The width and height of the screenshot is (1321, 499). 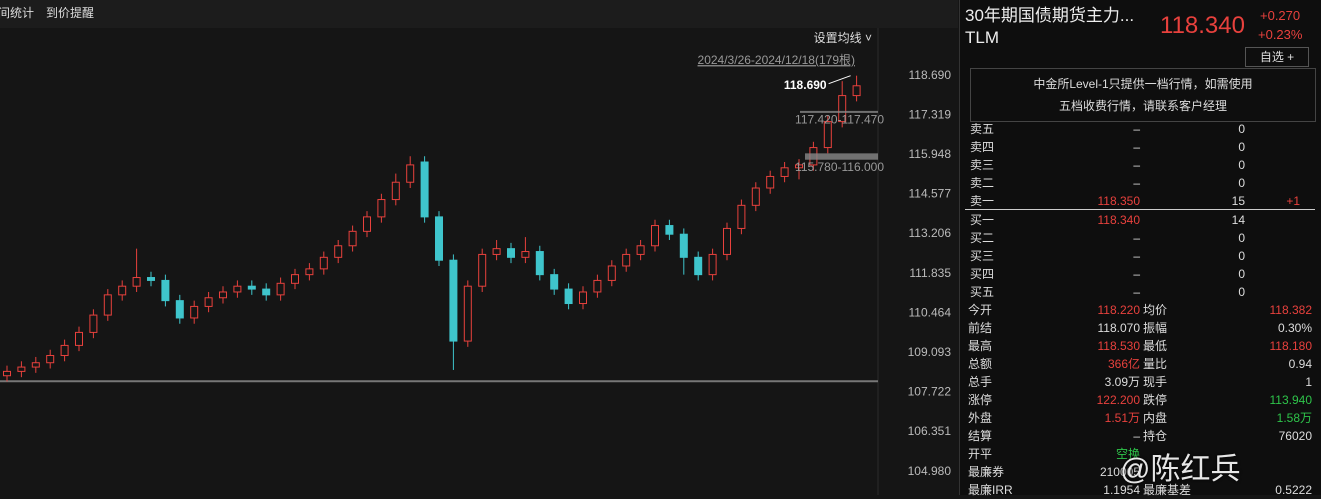 What do you see at coordinates (1293, 490) in the screenshot?
I see `stat-value: 0.5222` at bounding box center [1293, 490].